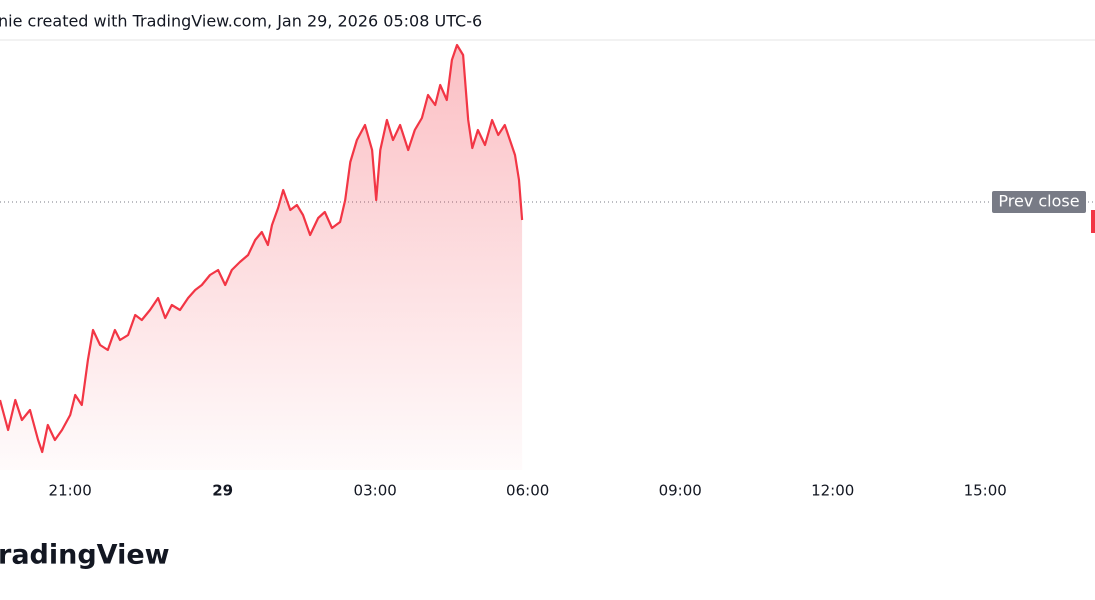 The image size is (1095, 600). I want to click on x-tick-label: 29, so click(222, 491).